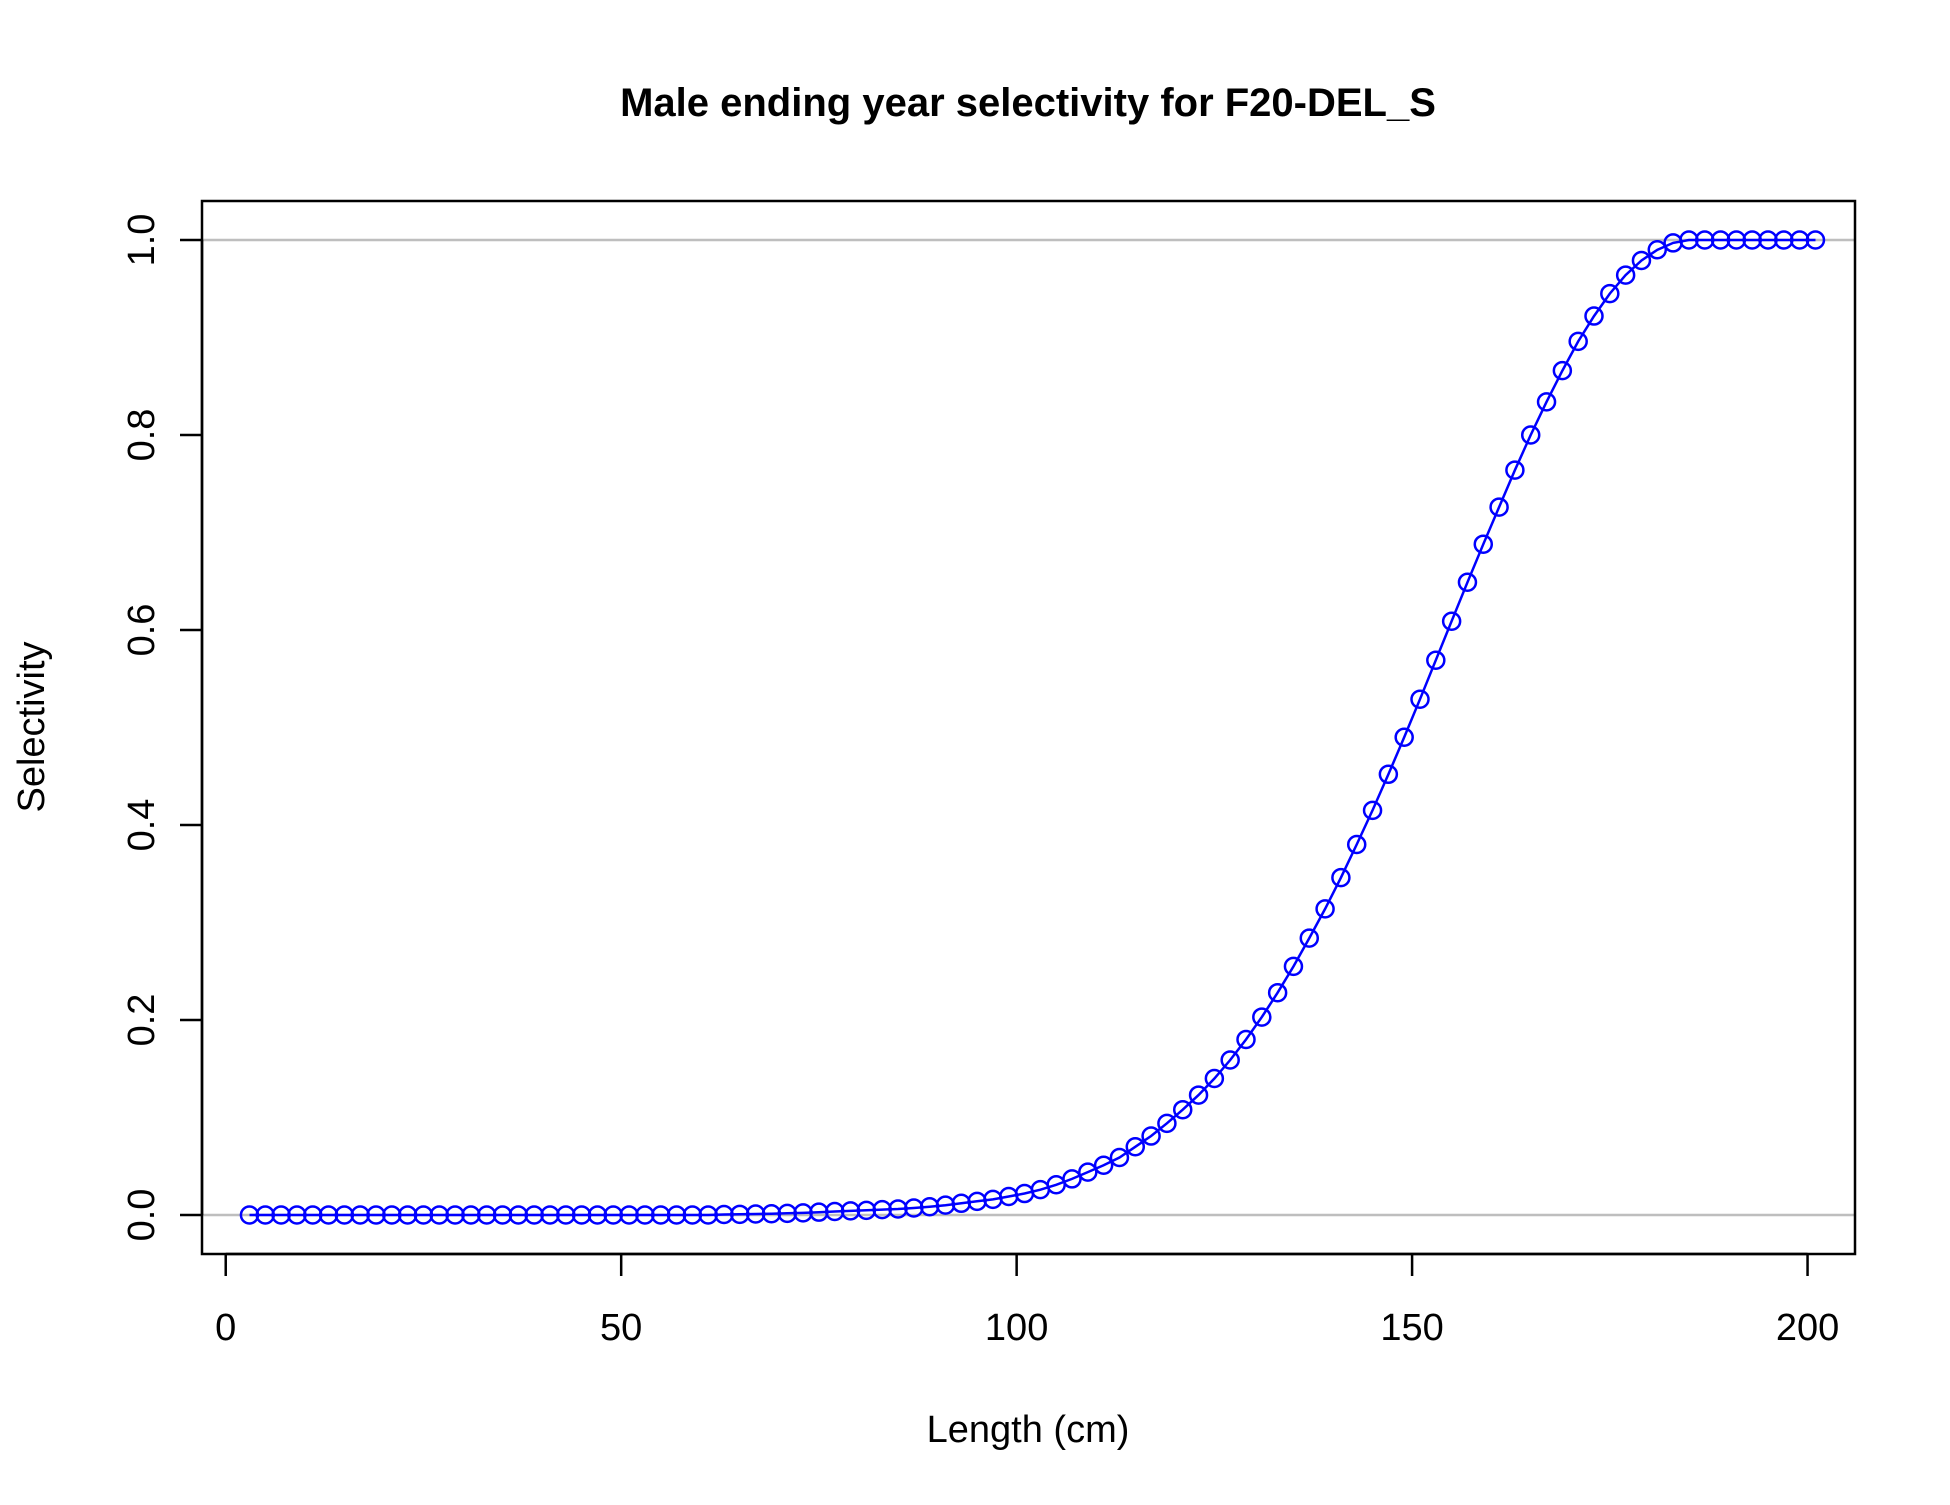 The image size is (1950, 1505). I want to click on x-tick-label: 0, so click(225, 1328).